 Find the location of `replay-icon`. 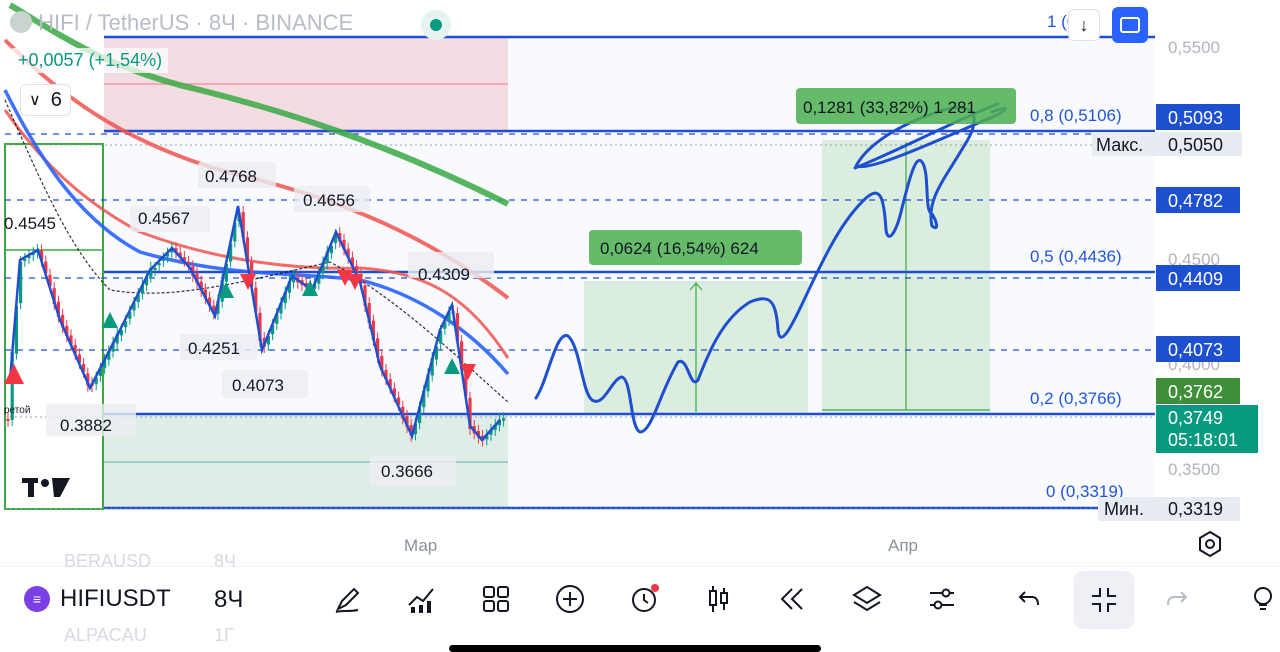

replay-icon is located at coordinates (792, 599).